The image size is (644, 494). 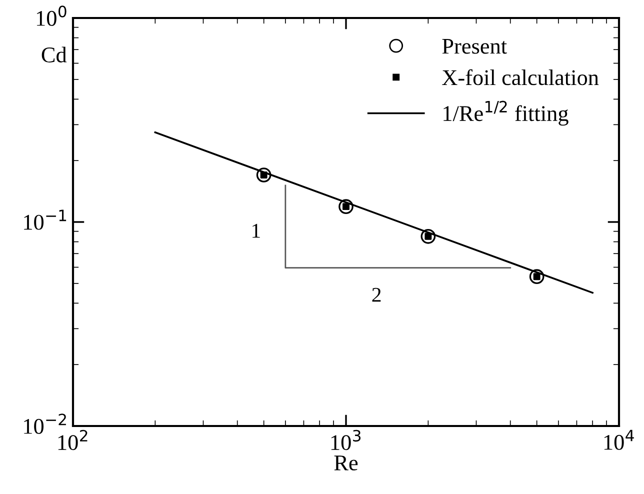 I want to click on y-tick-label: 10$^{0}$, so click(x=51, y=16).